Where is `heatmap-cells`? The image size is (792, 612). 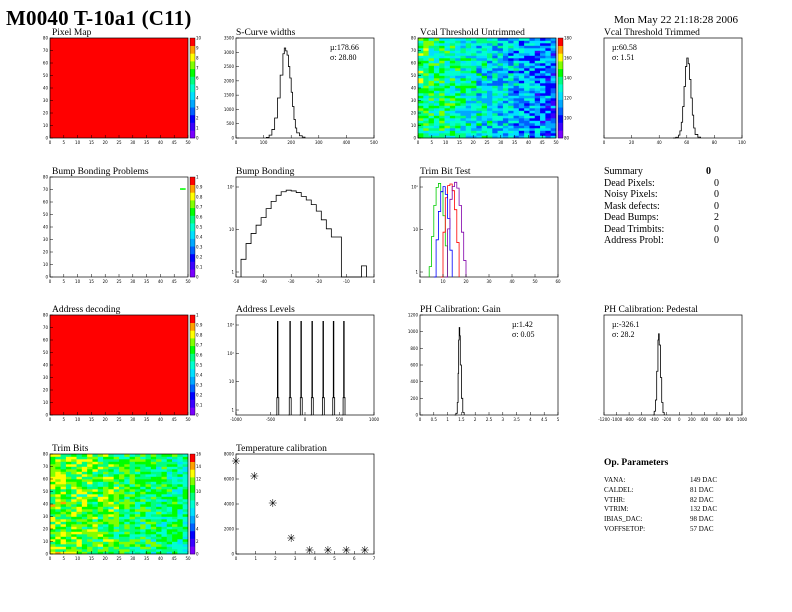 heatmap-cells is located at coordinates (119, 88).